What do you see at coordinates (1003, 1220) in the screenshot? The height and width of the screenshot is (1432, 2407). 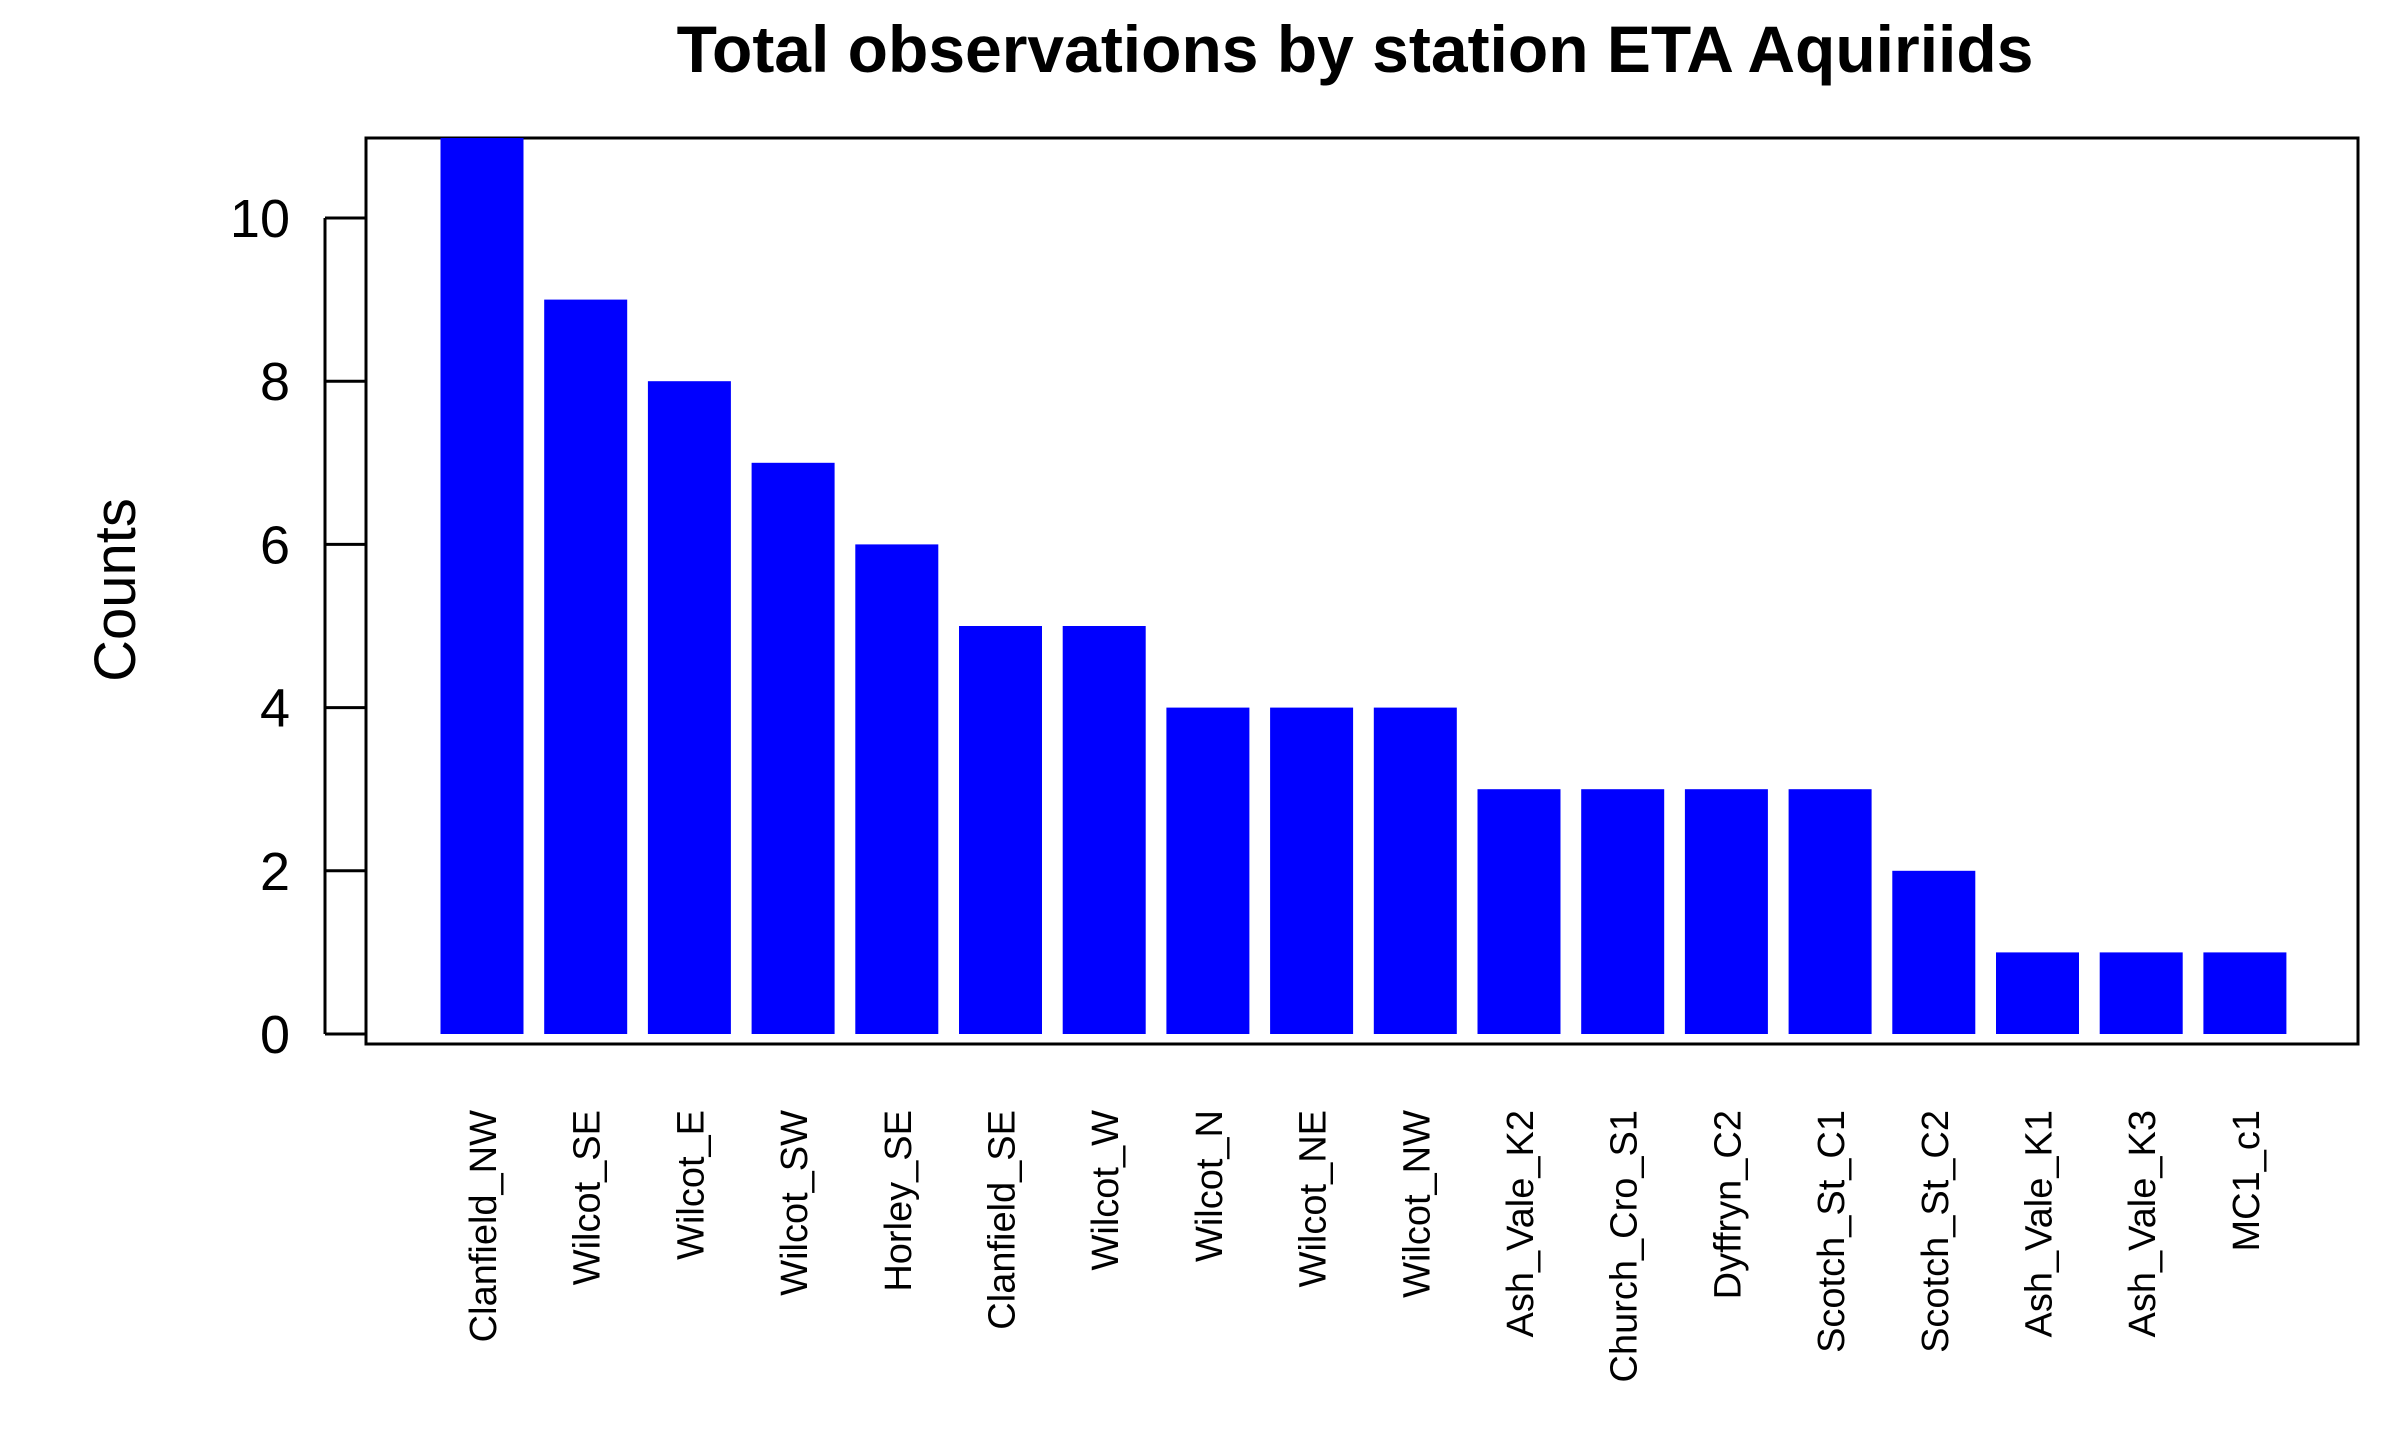 I see `x-tick-label: Clanfield_SE` at bounding box center [1003, 1220].